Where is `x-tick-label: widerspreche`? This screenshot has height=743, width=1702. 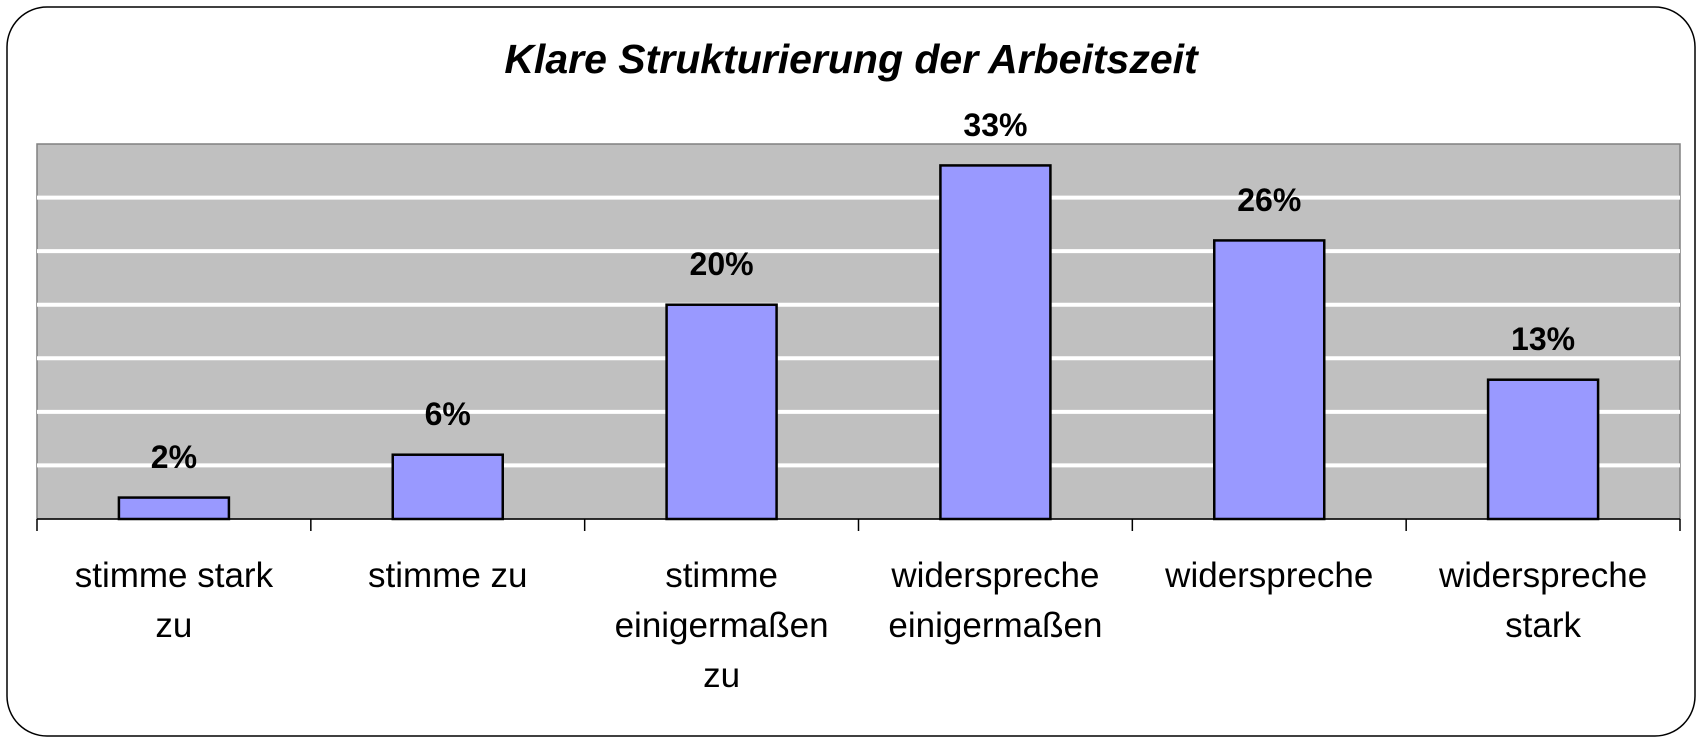
x-tick-label: widerspreche is located at coordinates (1269, 575).